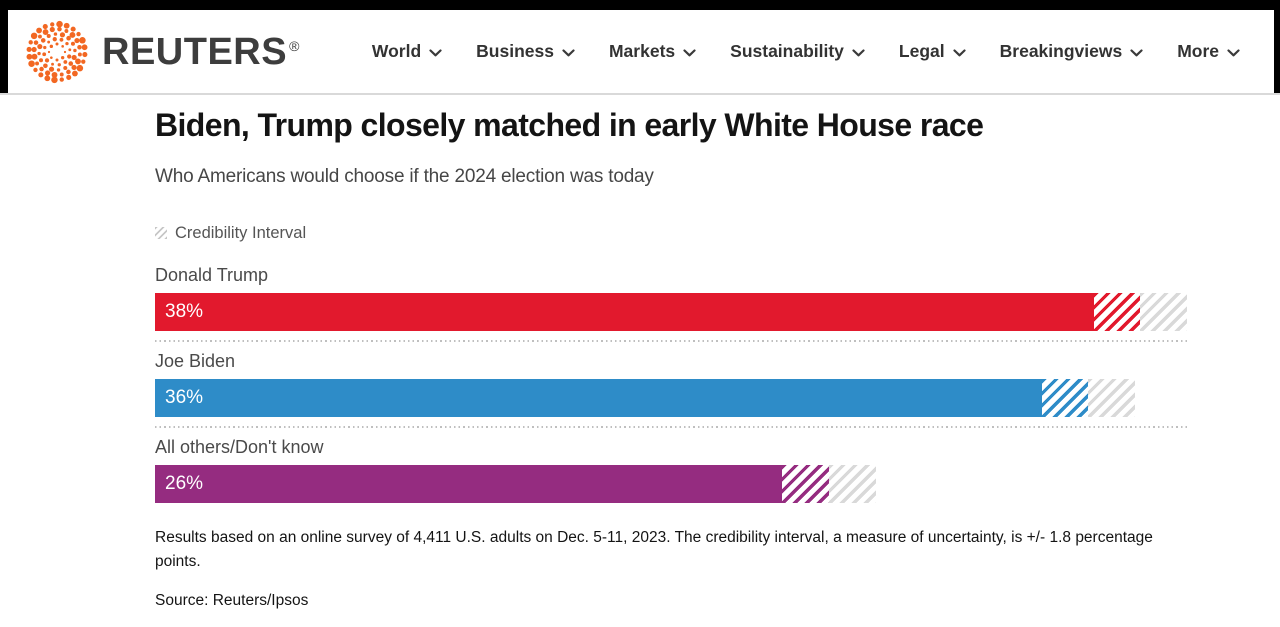 This screenshot has width=1280, height=627. I want to click on legend-label: Credibility Interval, so click(241, 232).